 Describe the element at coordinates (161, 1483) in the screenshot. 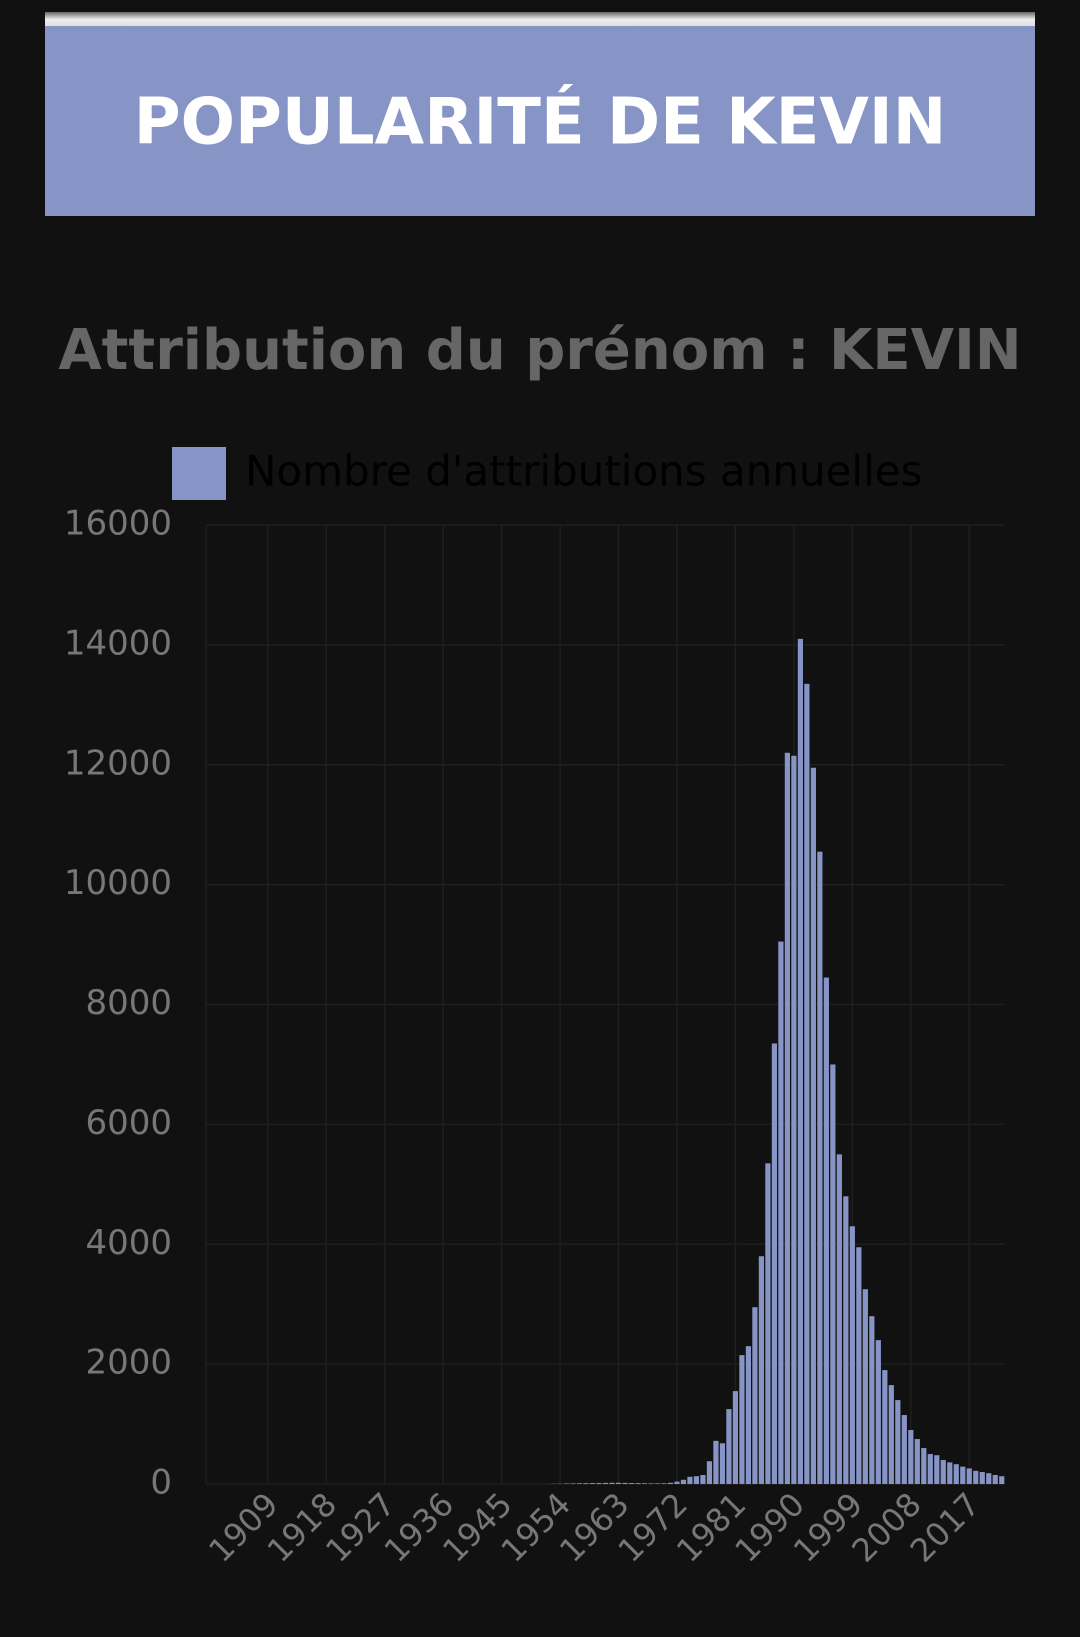

I see `y-tick-label: 0` at that location.